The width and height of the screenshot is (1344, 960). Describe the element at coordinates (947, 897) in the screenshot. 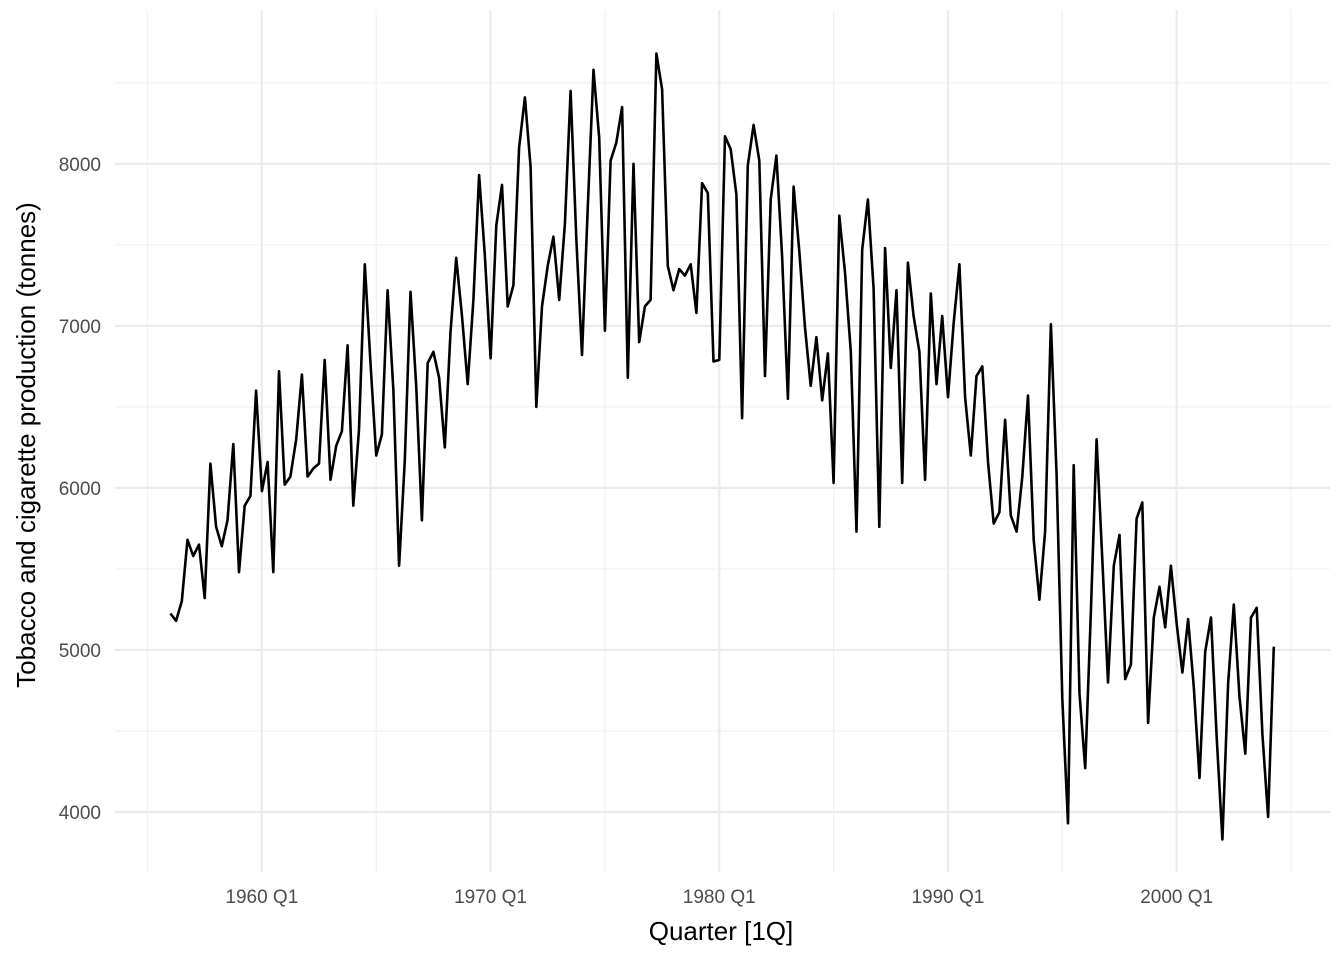

I see `x-tick-label: 1990 Q1` at that location.